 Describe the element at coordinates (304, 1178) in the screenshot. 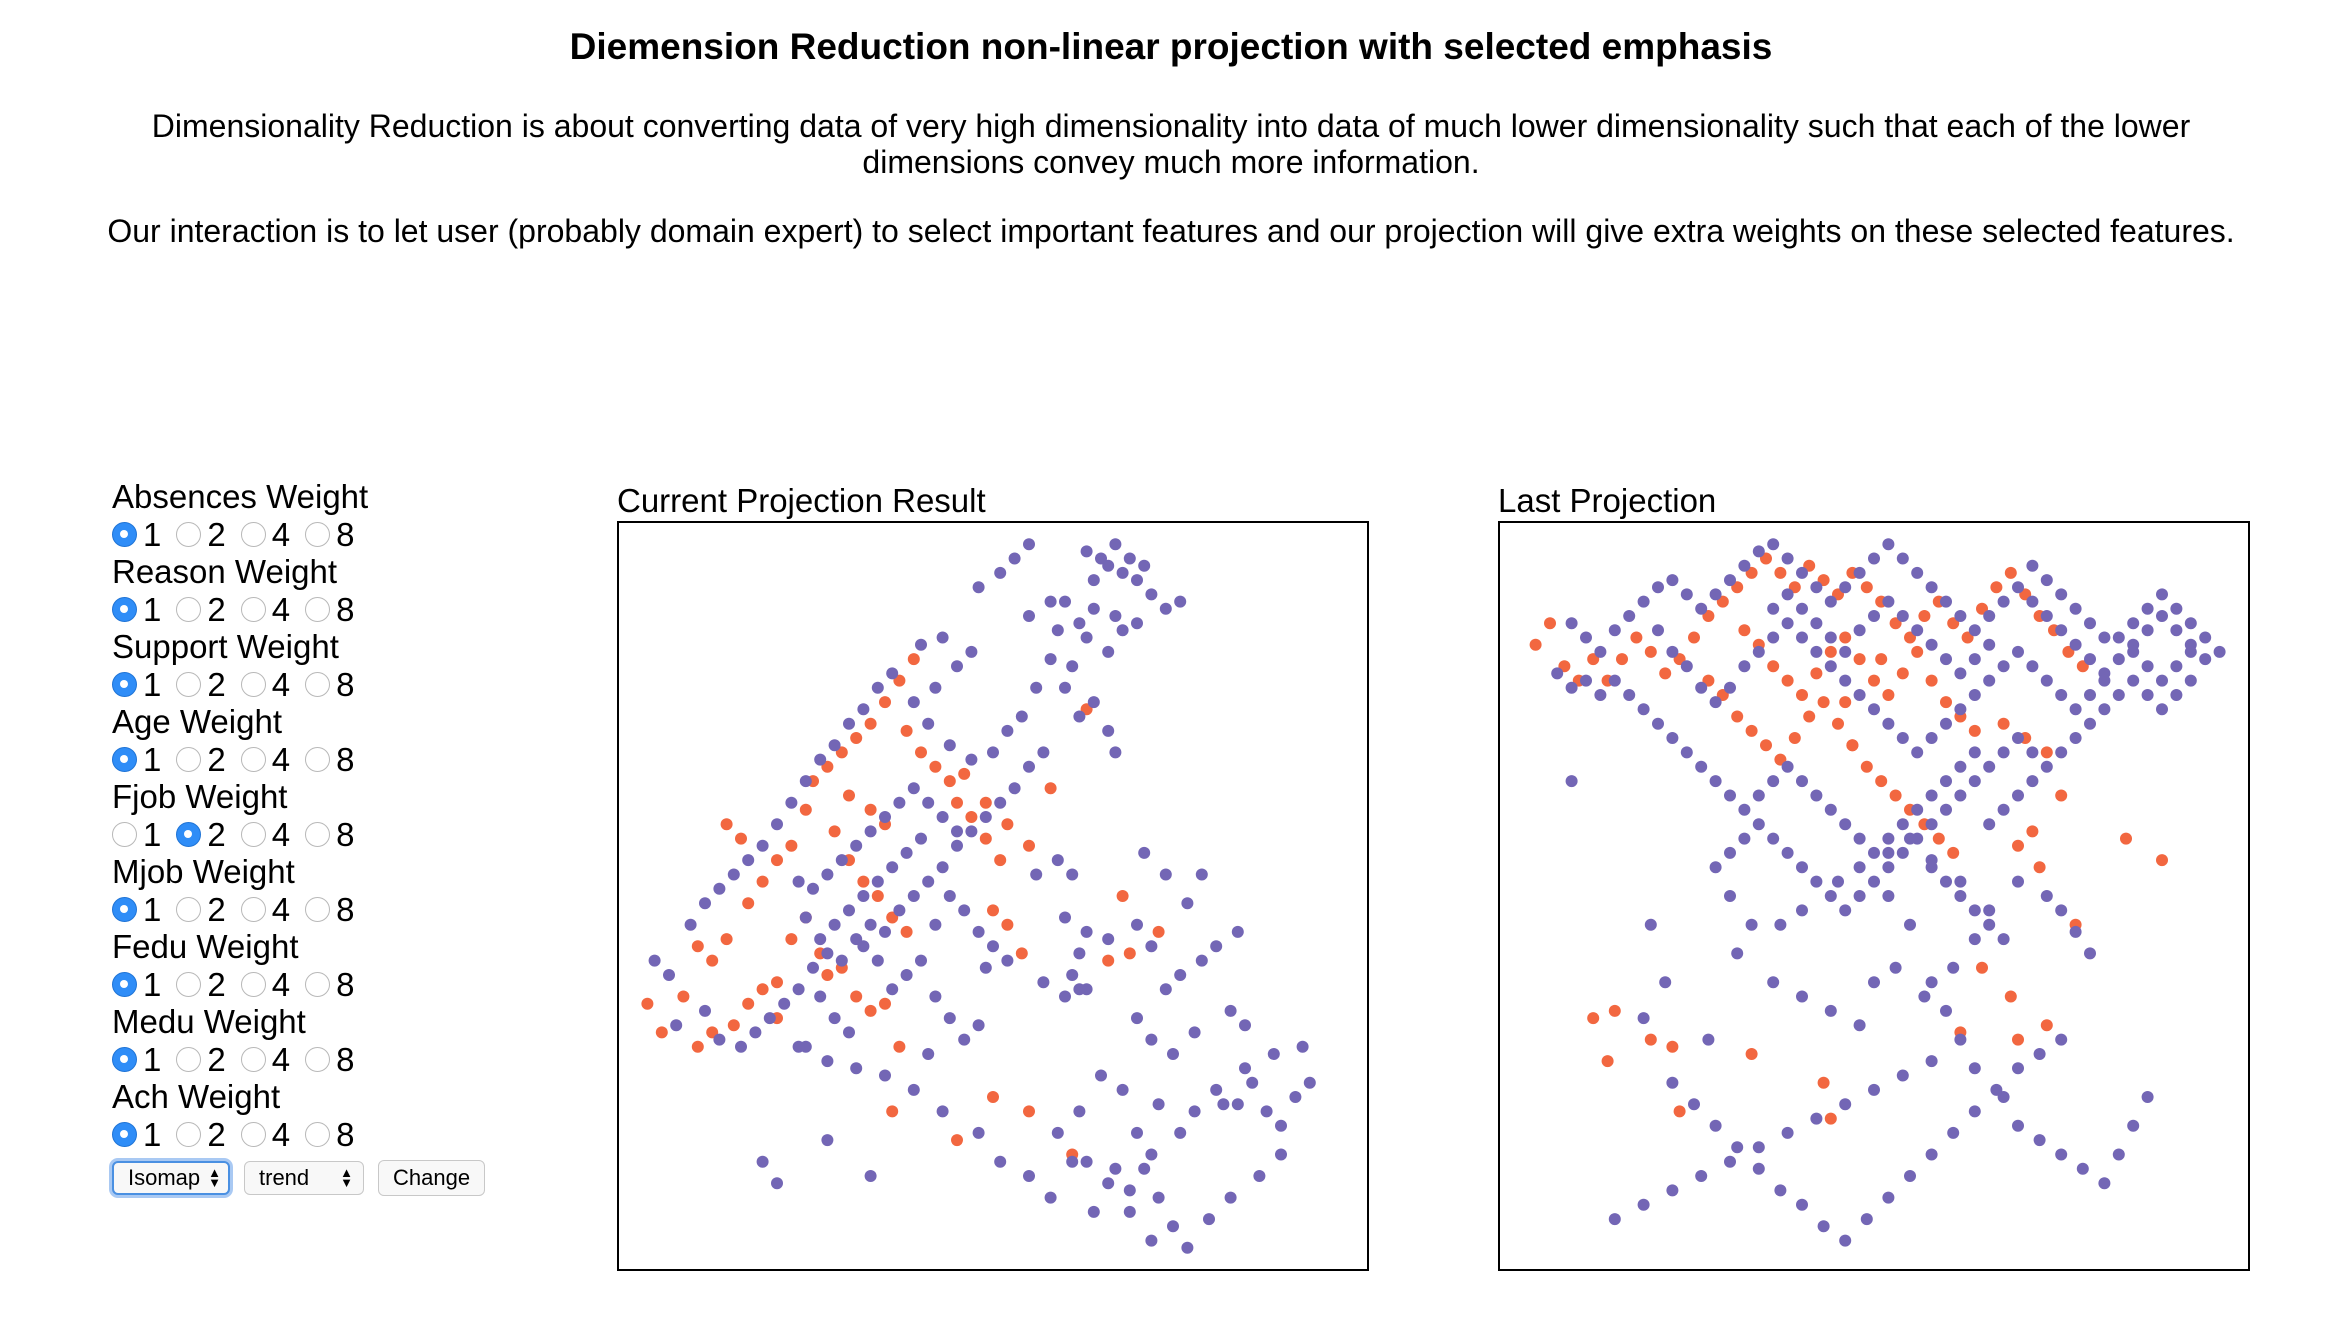

I see `projection-mode-select: trend ▲ ▼` at that location.